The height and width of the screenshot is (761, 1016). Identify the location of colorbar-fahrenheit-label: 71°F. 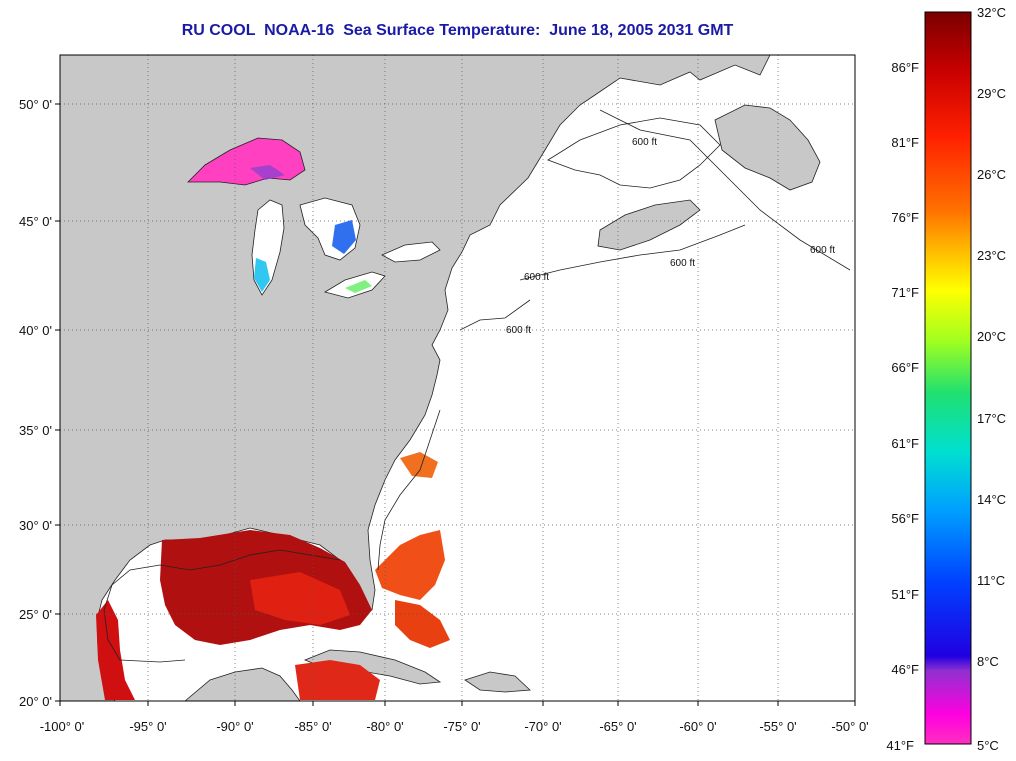
(905, 292).